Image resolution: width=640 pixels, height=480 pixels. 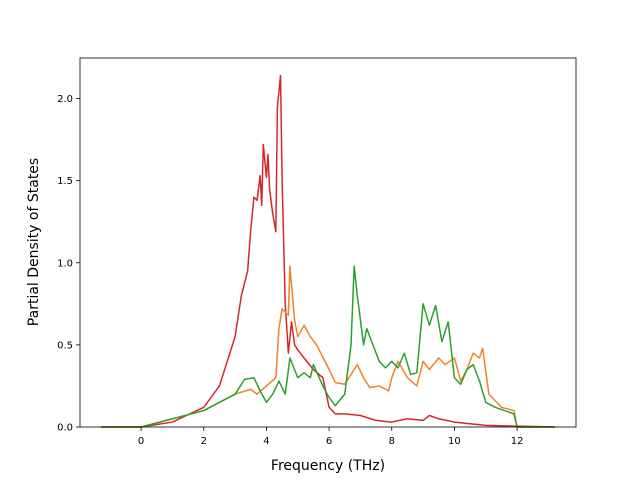 What do you see at coordinates (65, 99) in the screenshot?
I see `y-tick-label: 2.0` at bounding box center [65, 99].